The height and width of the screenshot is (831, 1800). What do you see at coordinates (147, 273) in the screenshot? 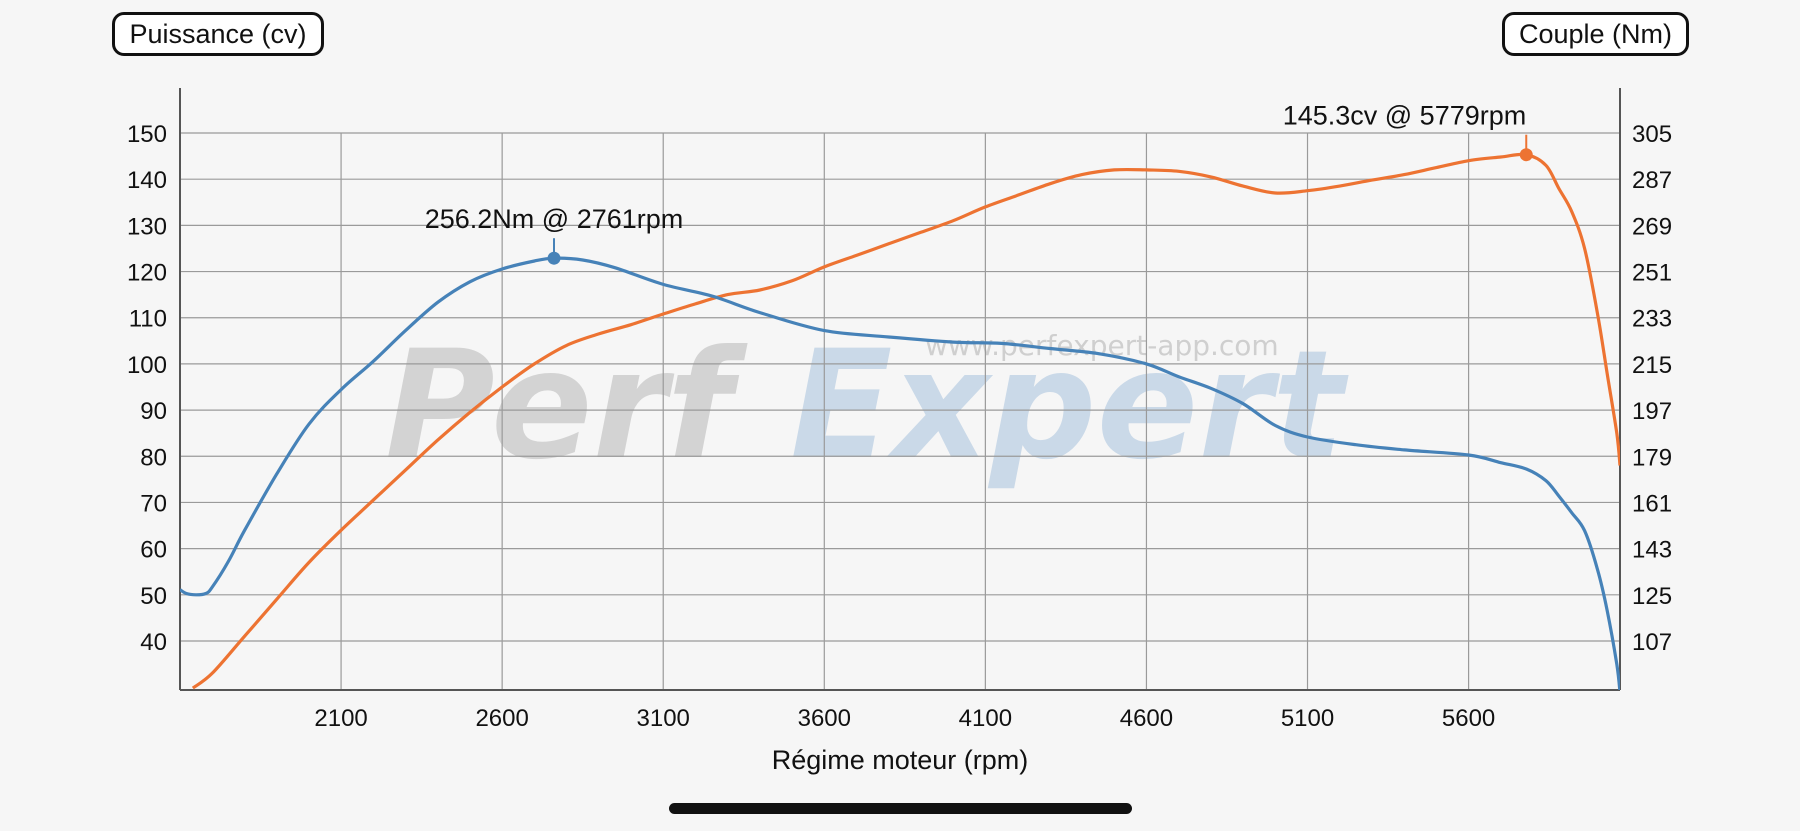
I see `y-left-tick-label: 120` at bounding box center [147, 273].